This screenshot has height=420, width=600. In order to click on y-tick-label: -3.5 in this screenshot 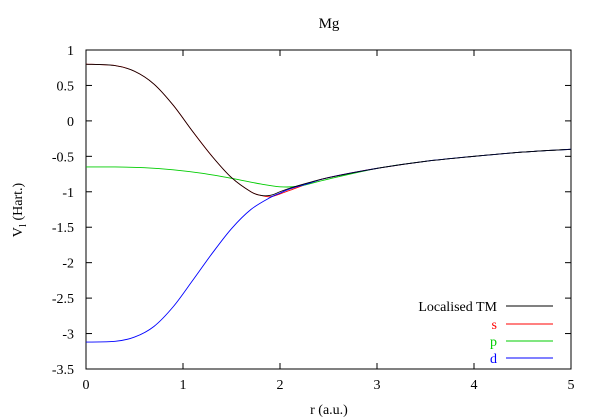, I will do `click(63, 370)`.